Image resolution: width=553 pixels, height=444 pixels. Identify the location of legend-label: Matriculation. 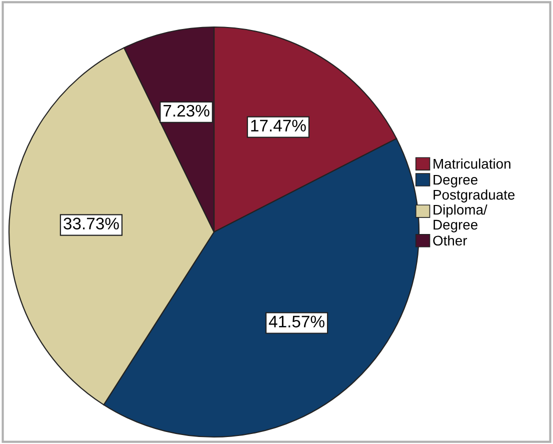
(472, 163).